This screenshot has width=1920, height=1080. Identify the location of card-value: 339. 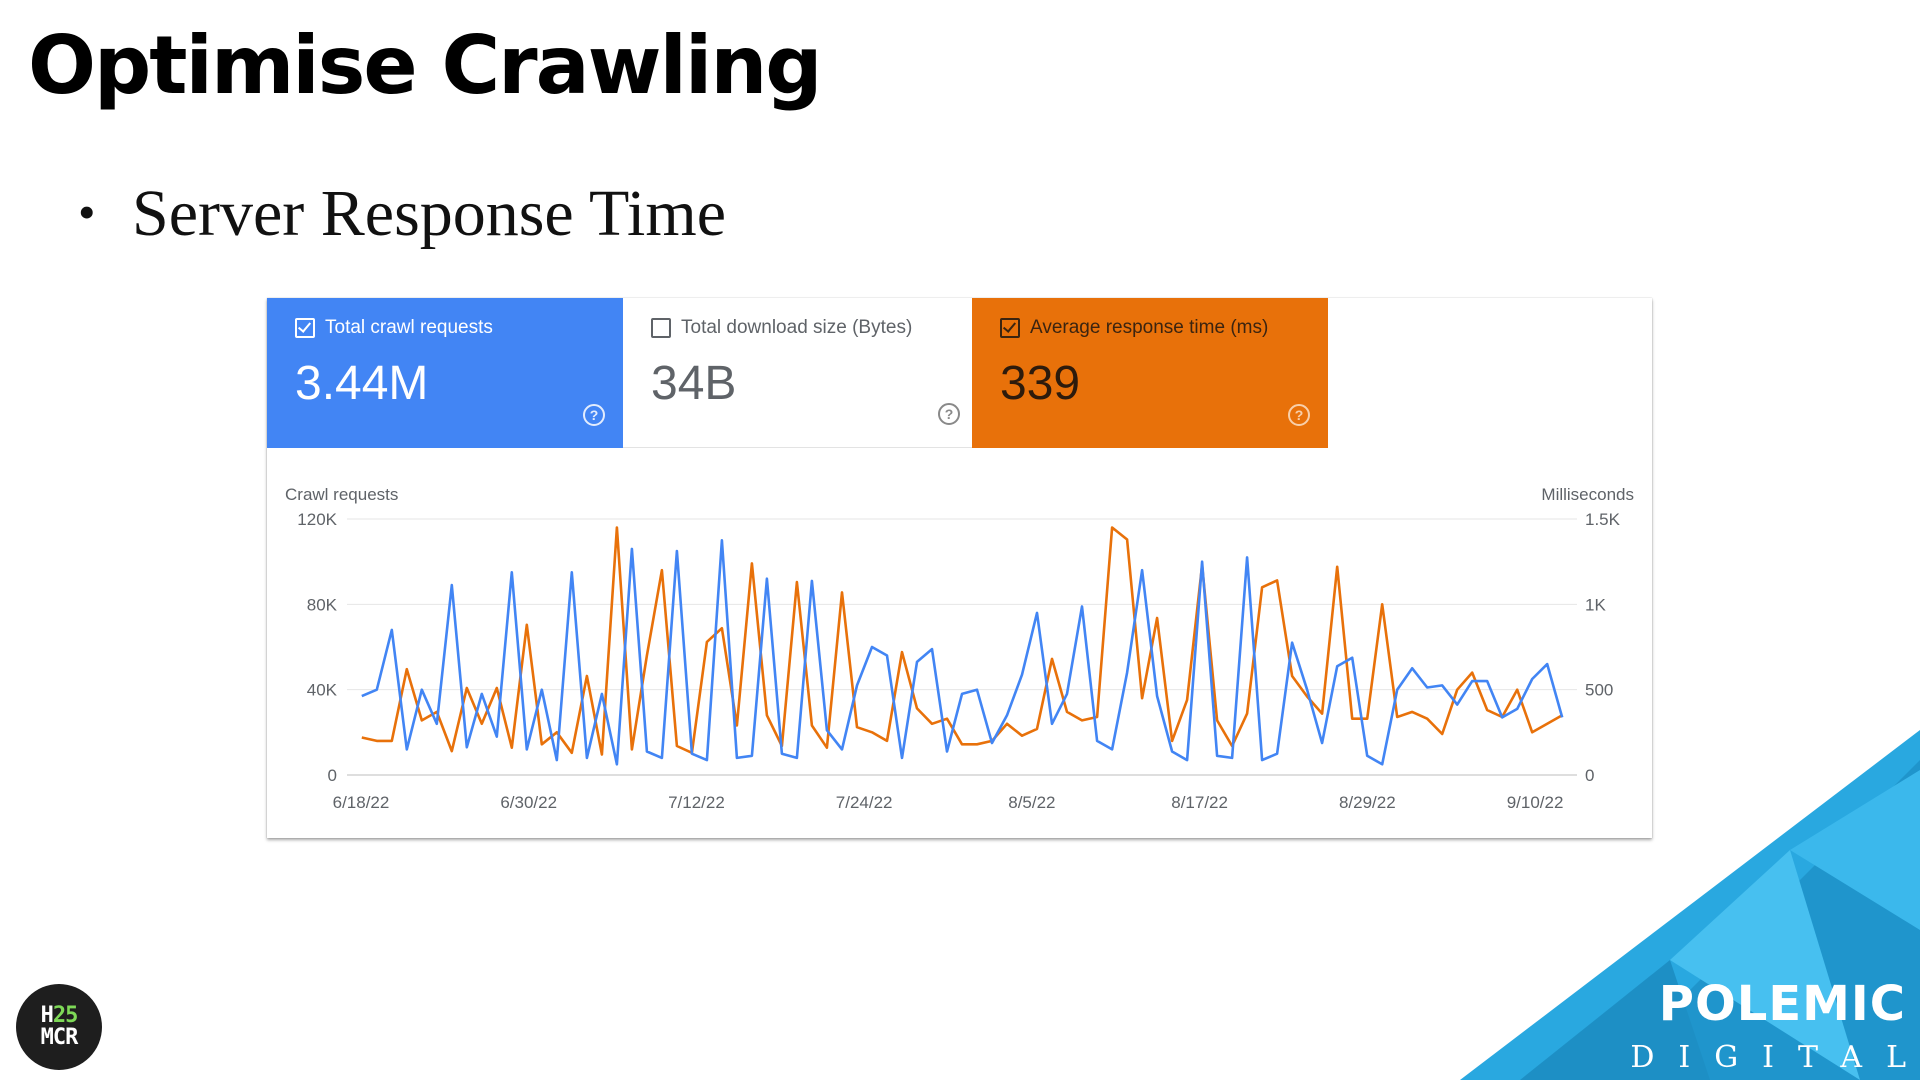
(1040, 383).